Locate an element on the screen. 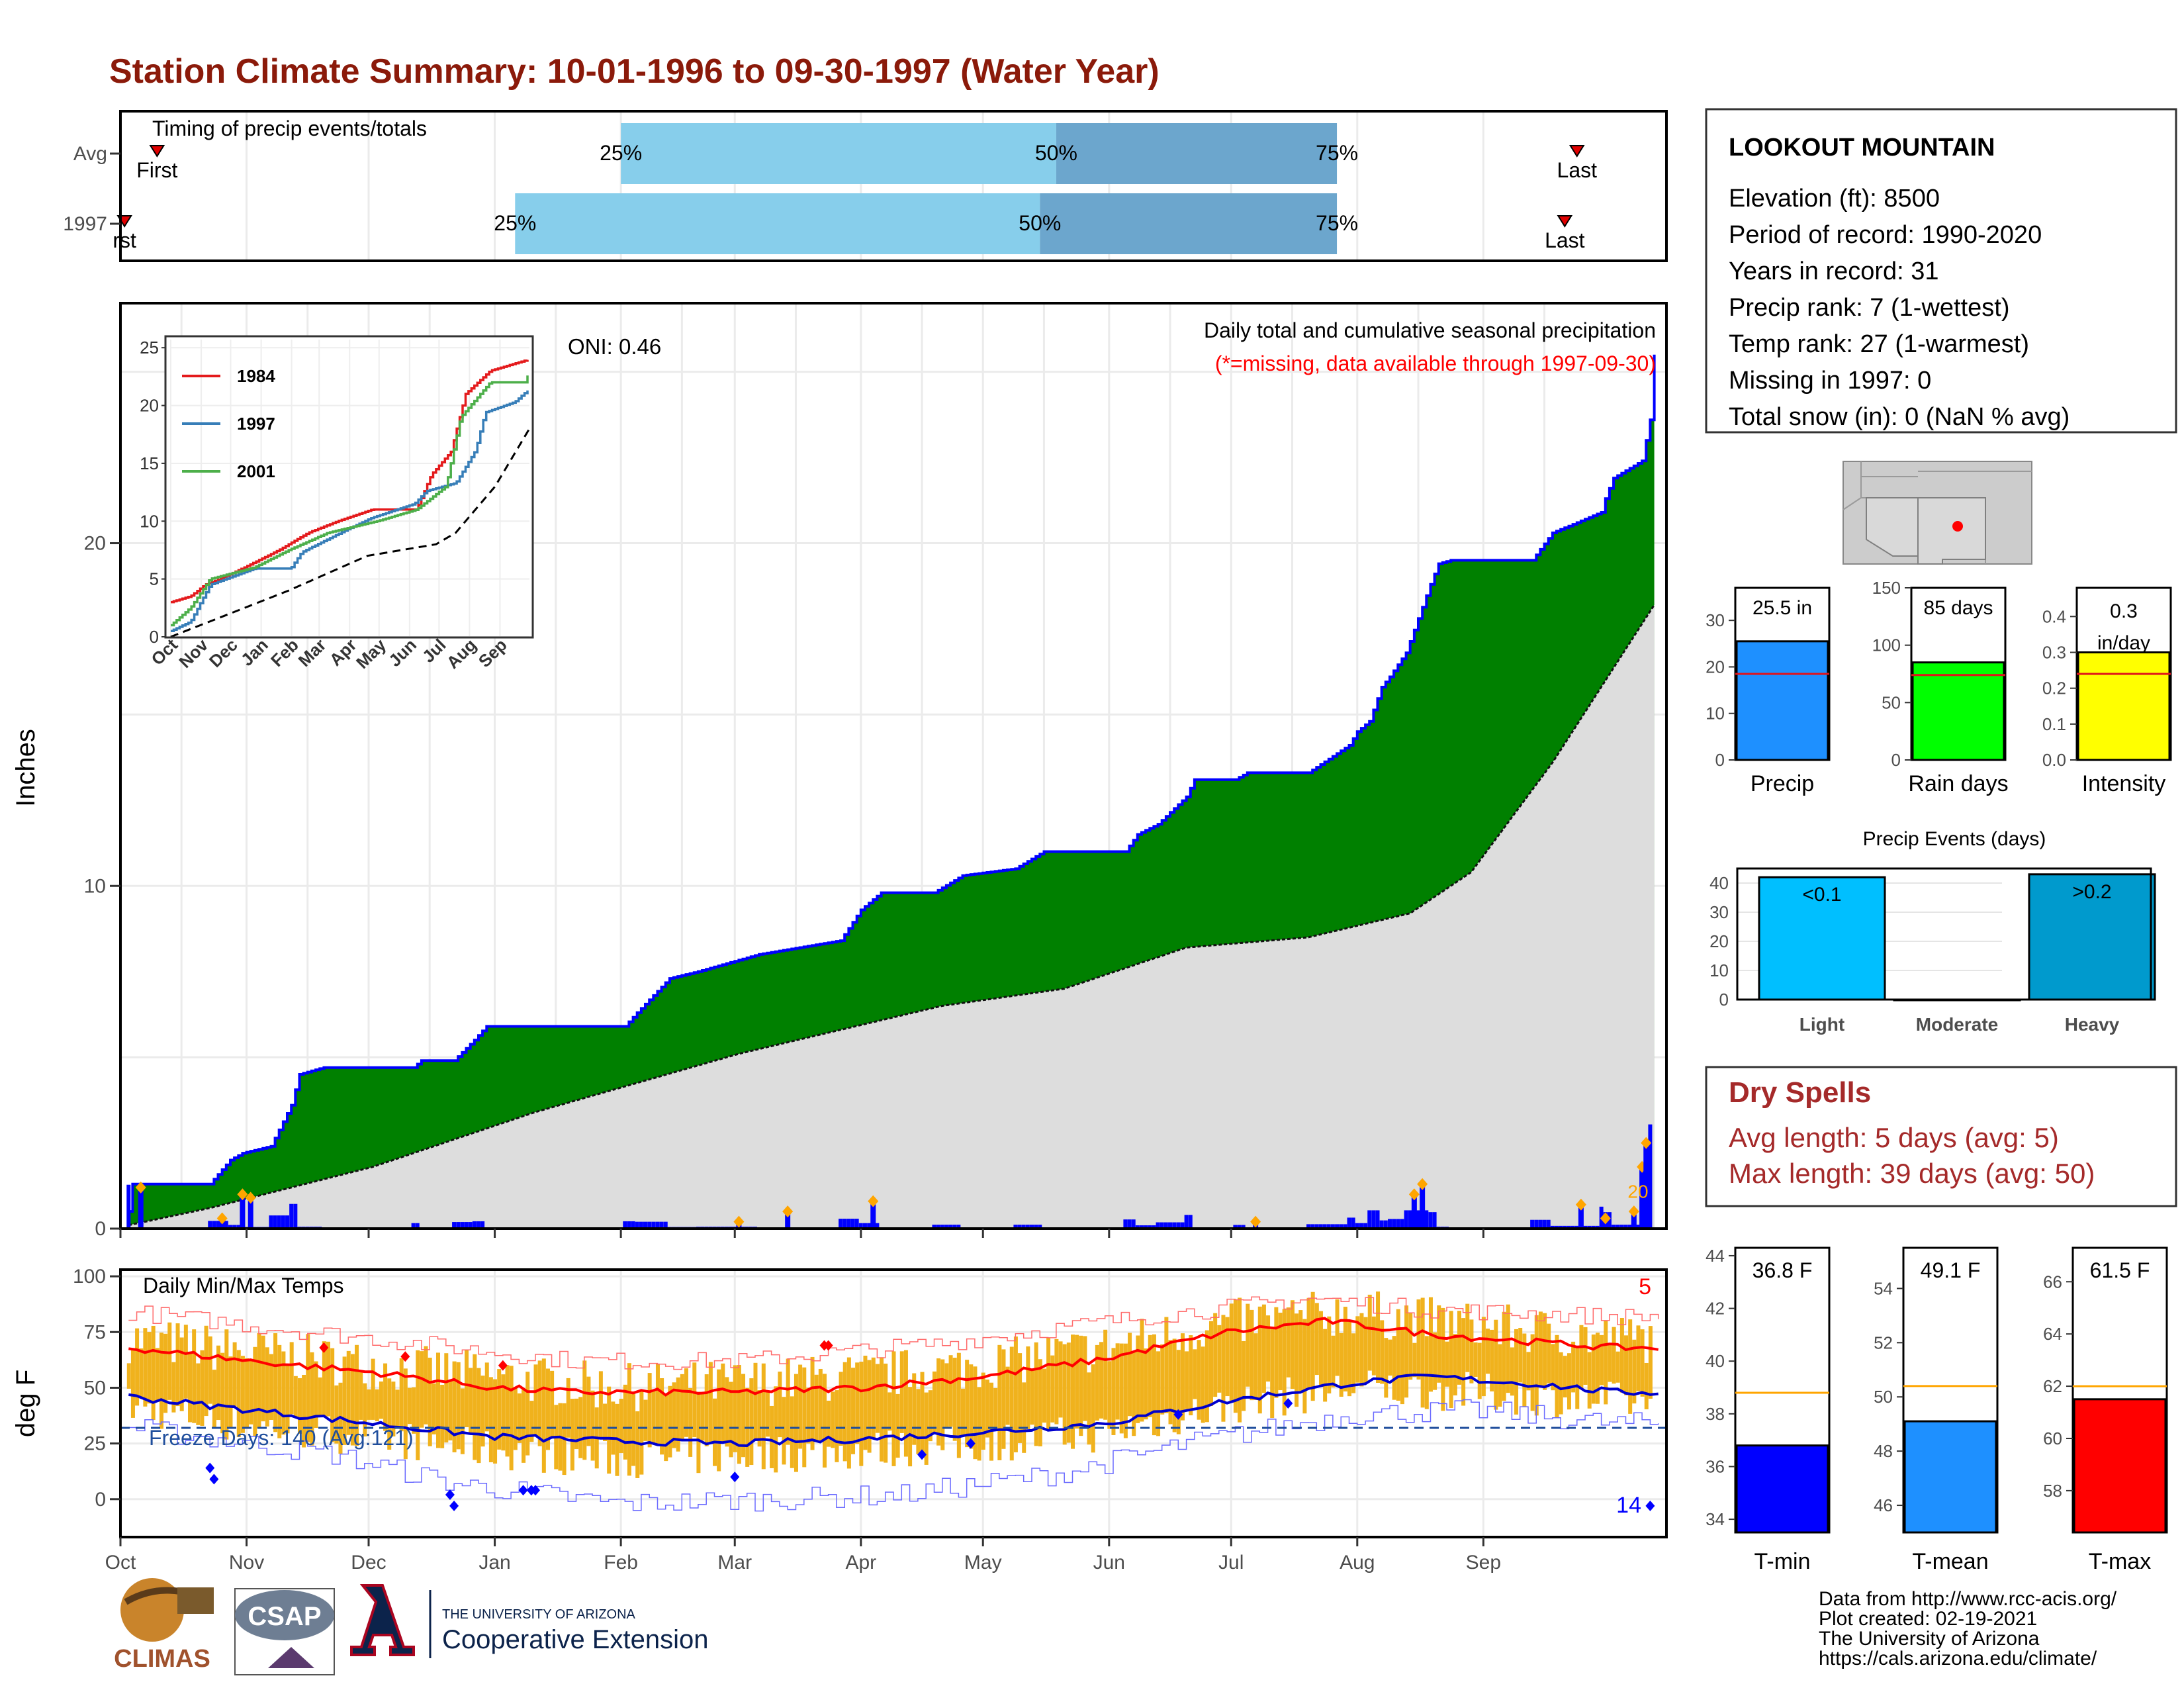 This screenshot has height=1688, width=2184. events-bar-label-heavy: >0.2 is located at coordinates (2091, 892).